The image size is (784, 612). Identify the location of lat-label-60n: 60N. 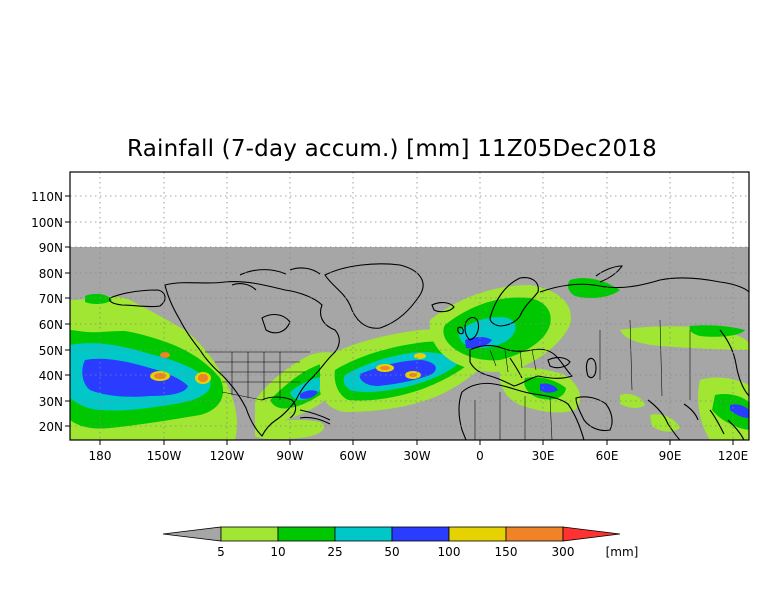
(51, 325).